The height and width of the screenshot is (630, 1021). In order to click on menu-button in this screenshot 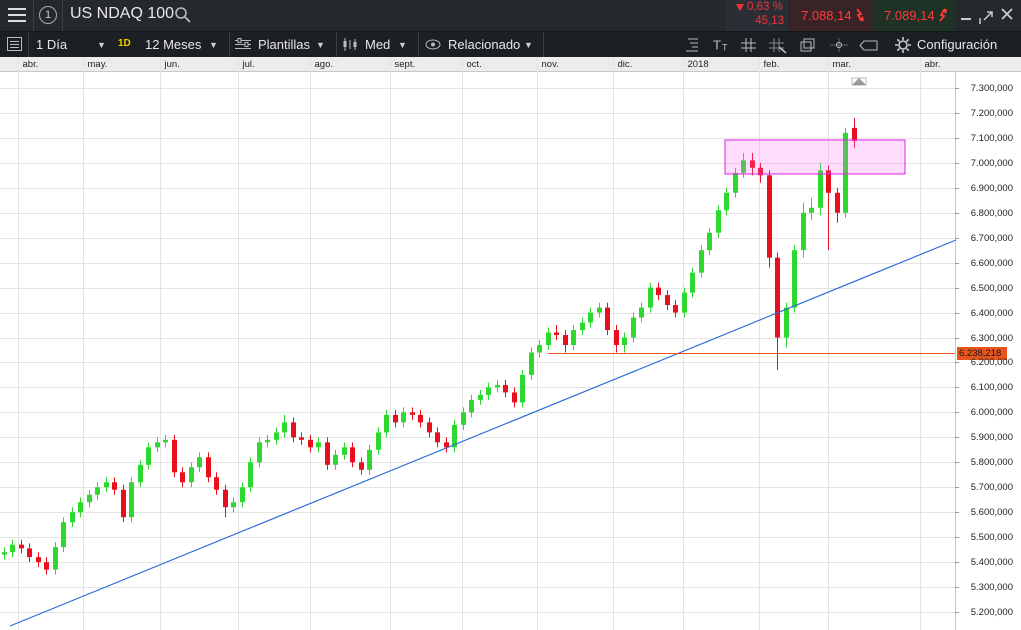, I will do `click(17, 15)`.